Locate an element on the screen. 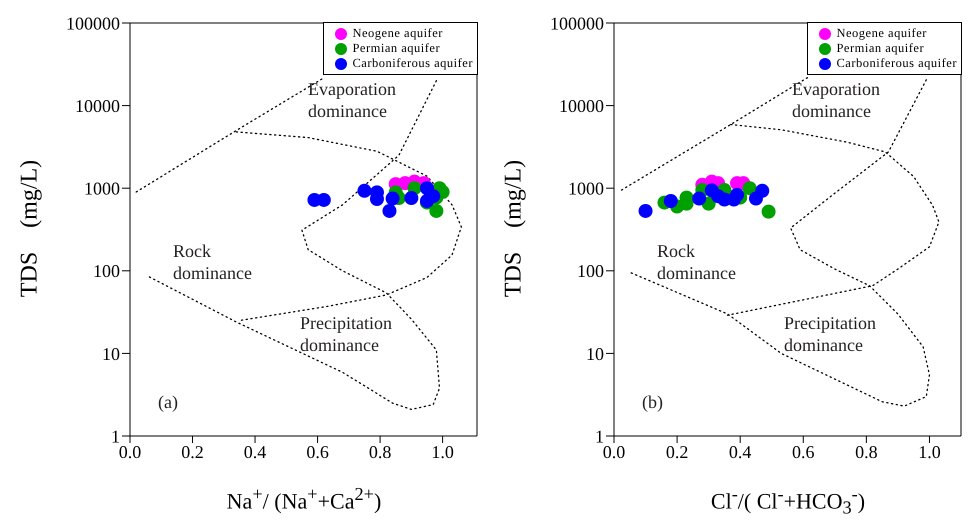  annotation: (a) is located at coordinates (168, 402).